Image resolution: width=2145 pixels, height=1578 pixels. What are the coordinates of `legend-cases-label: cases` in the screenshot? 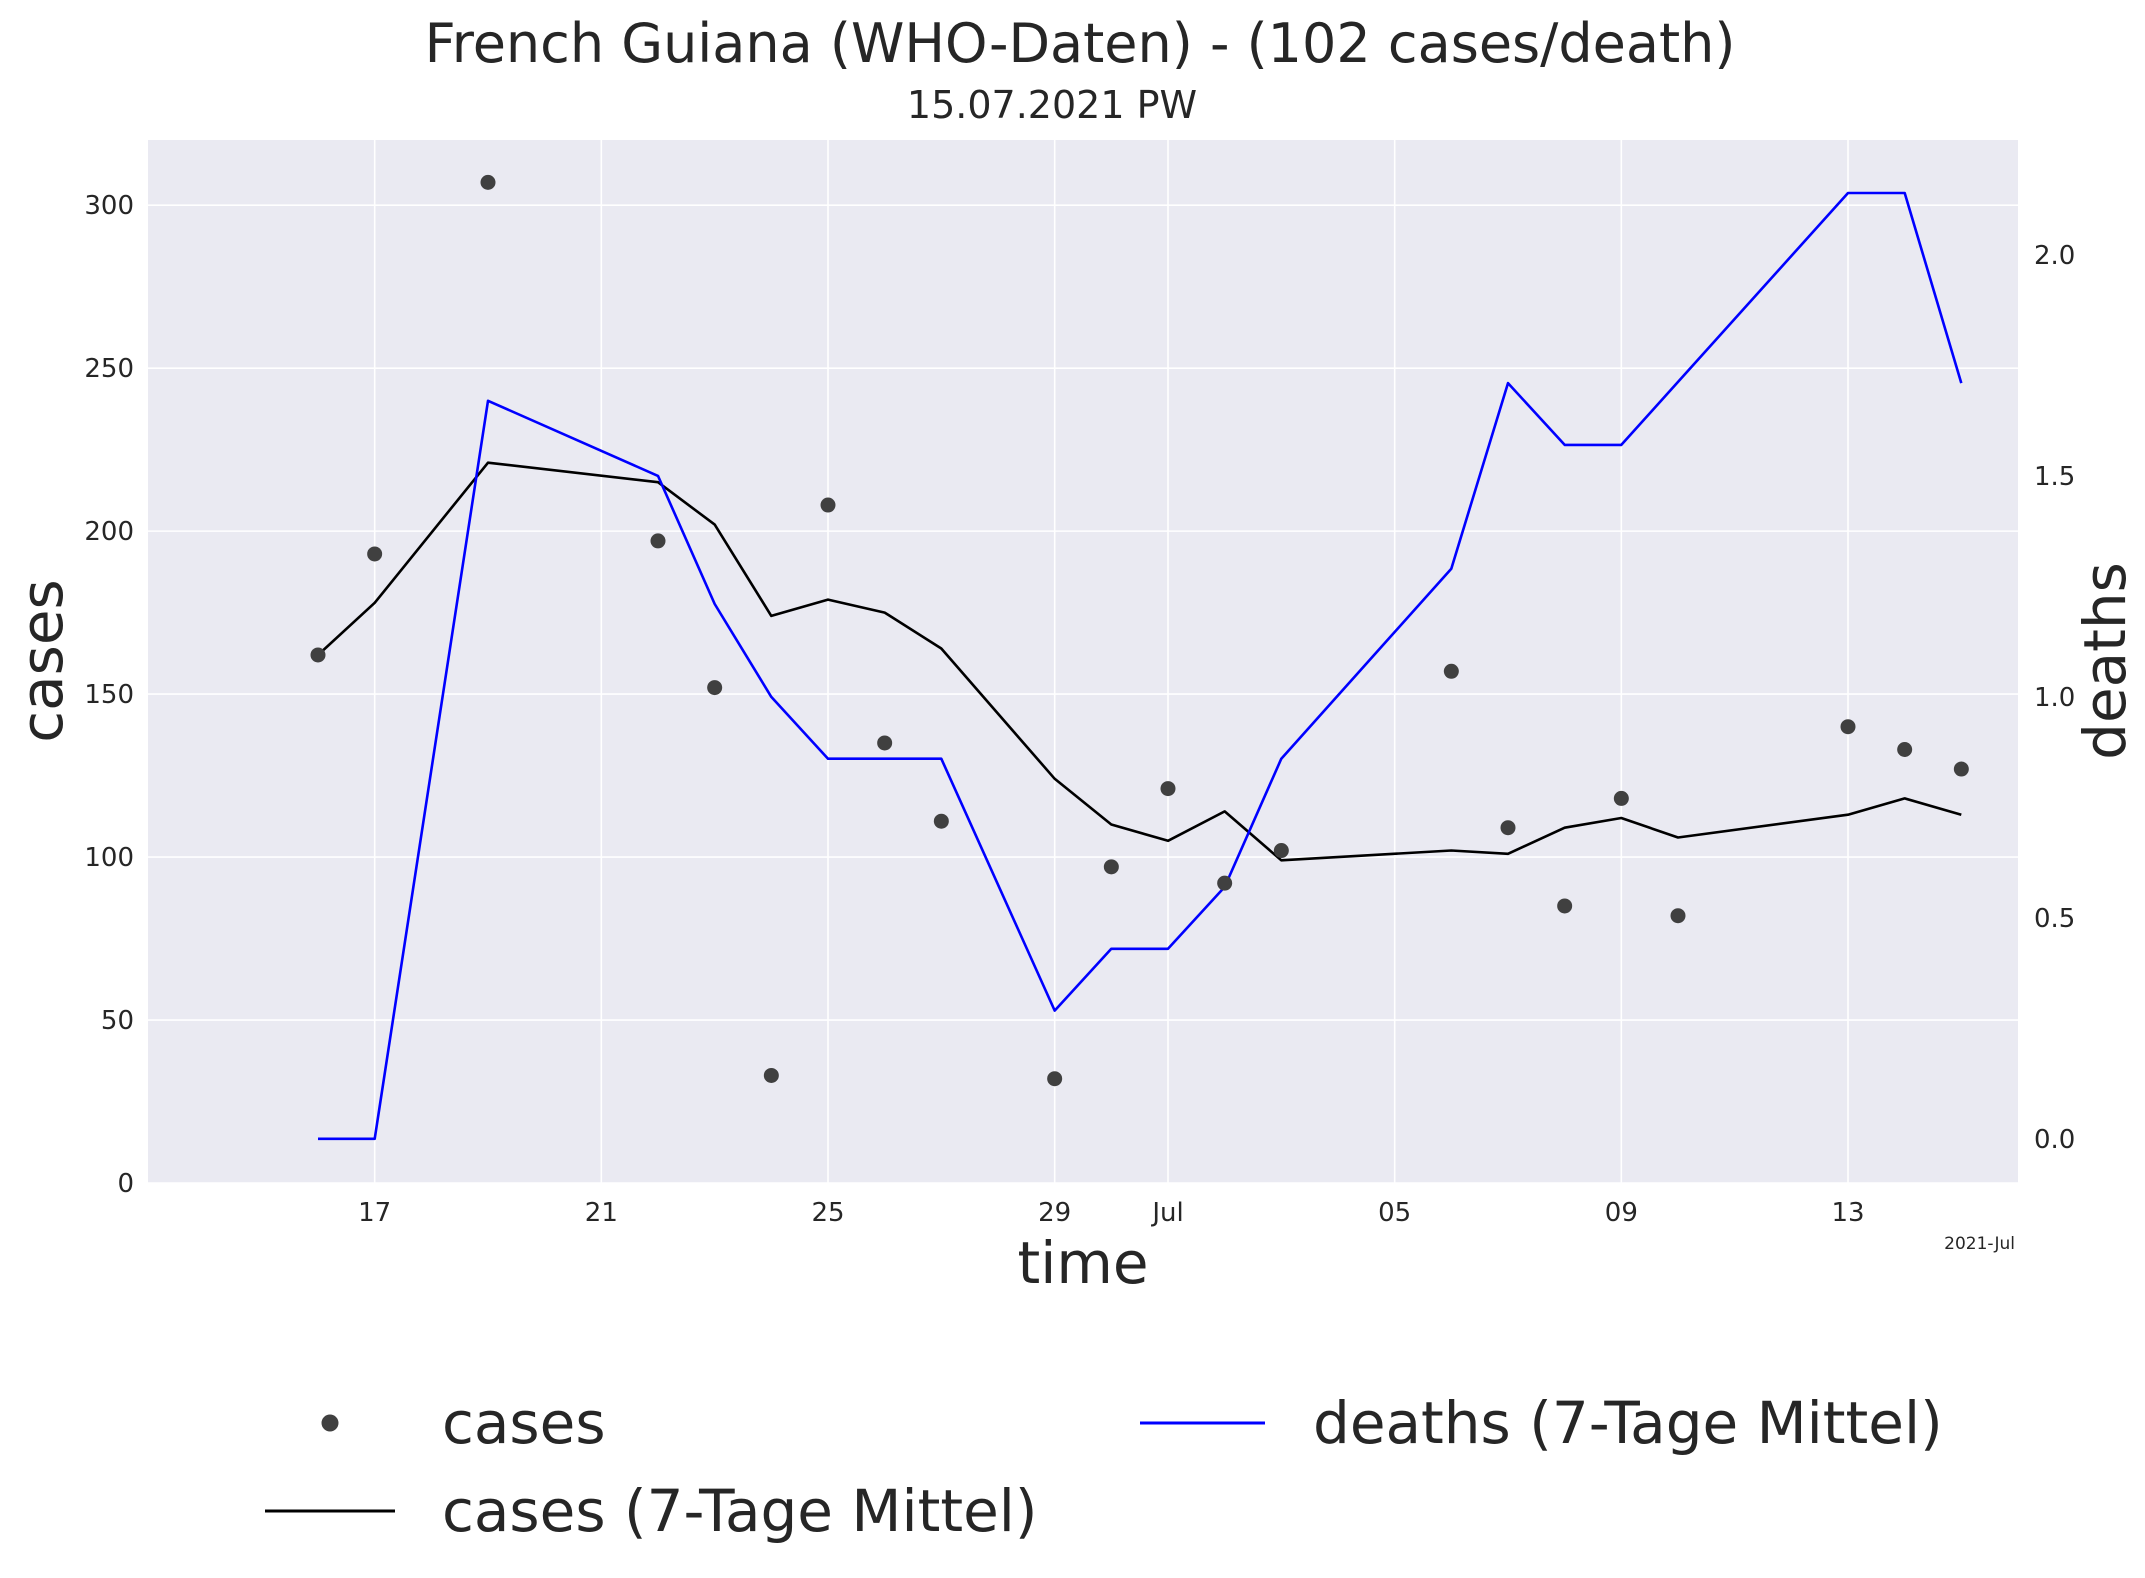 It's located at (524, 1423).